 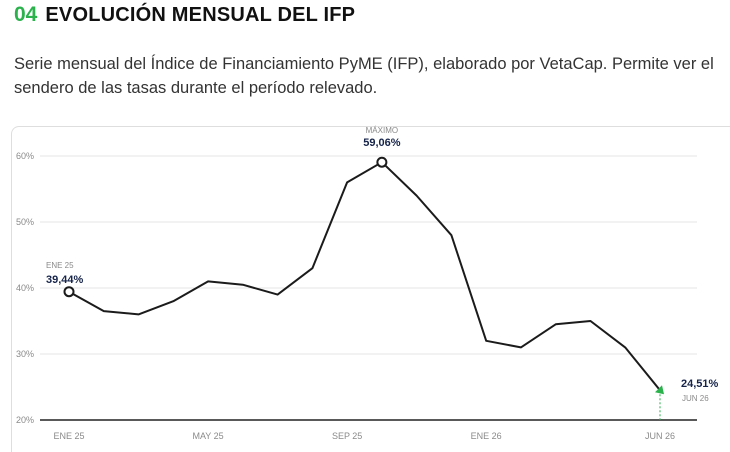 I want to click on annotation-small-label: MÁXIMO, so click(x=382, y=130).